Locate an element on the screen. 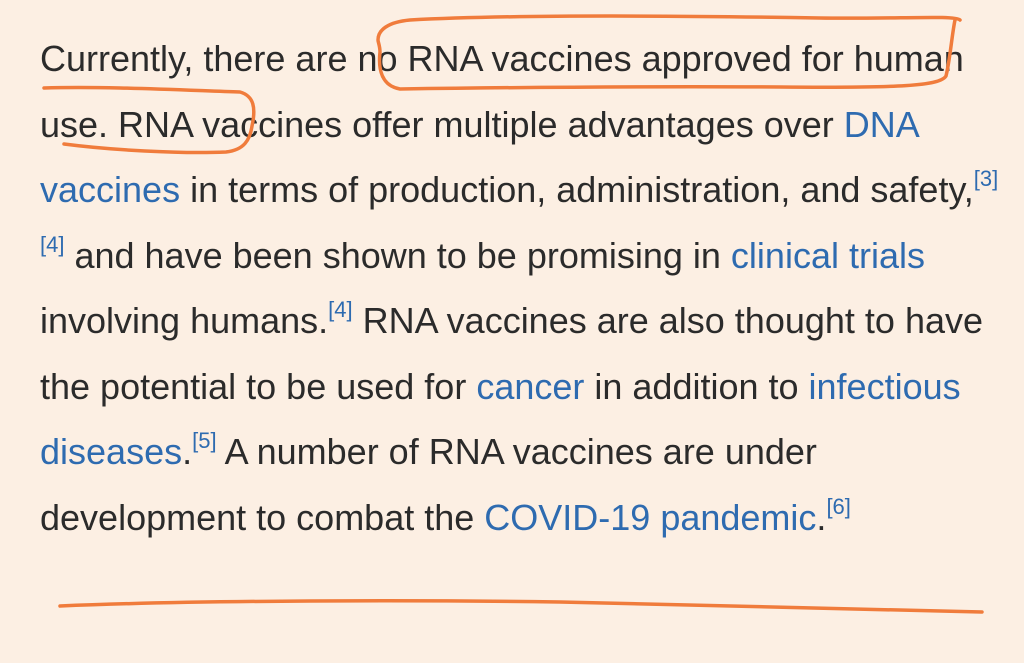 This screenshot has height=663, width=1024. citation-5: [5] is located at coordinates (204, 440).